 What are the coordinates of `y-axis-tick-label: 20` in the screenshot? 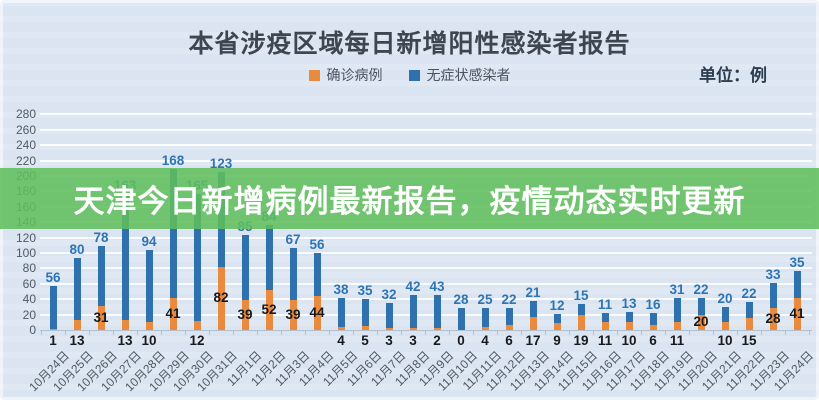 It's located at (29, 314).